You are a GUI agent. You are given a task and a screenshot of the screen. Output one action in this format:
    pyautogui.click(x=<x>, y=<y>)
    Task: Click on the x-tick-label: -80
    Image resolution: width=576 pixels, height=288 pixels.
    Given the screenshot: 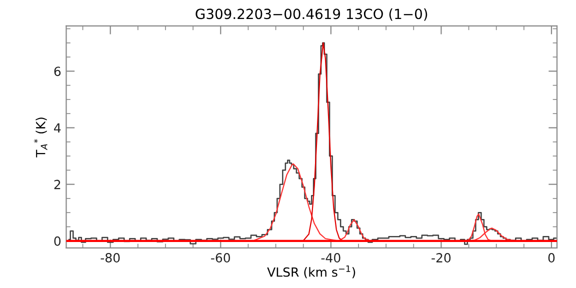 What is the action you would take?
    pyautogui.click(x=110, y=258)
    